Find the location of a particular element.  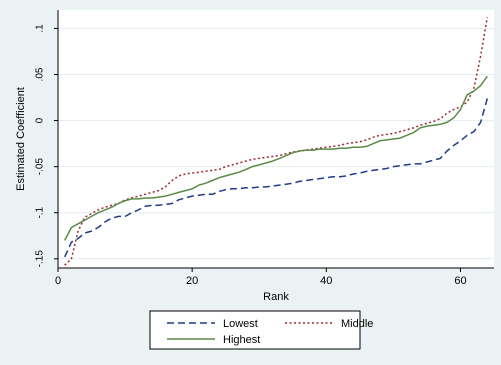

legend-label-highest: Highest is located at coordinates (241, 340).